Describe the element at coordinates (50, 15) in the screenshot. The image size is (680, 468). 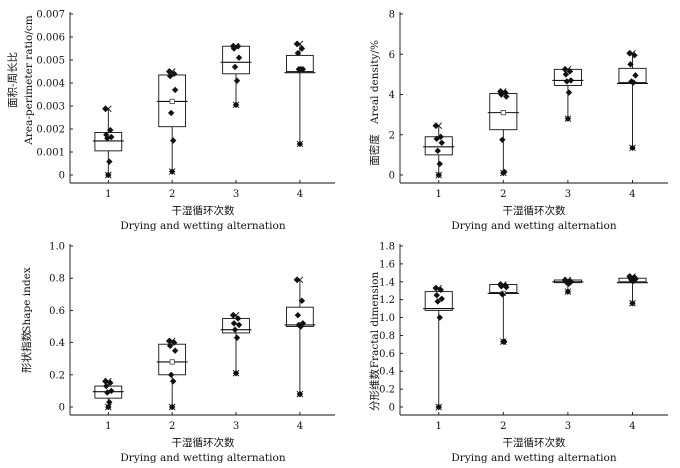
I see `y-tick-label: 0.007` at that location.